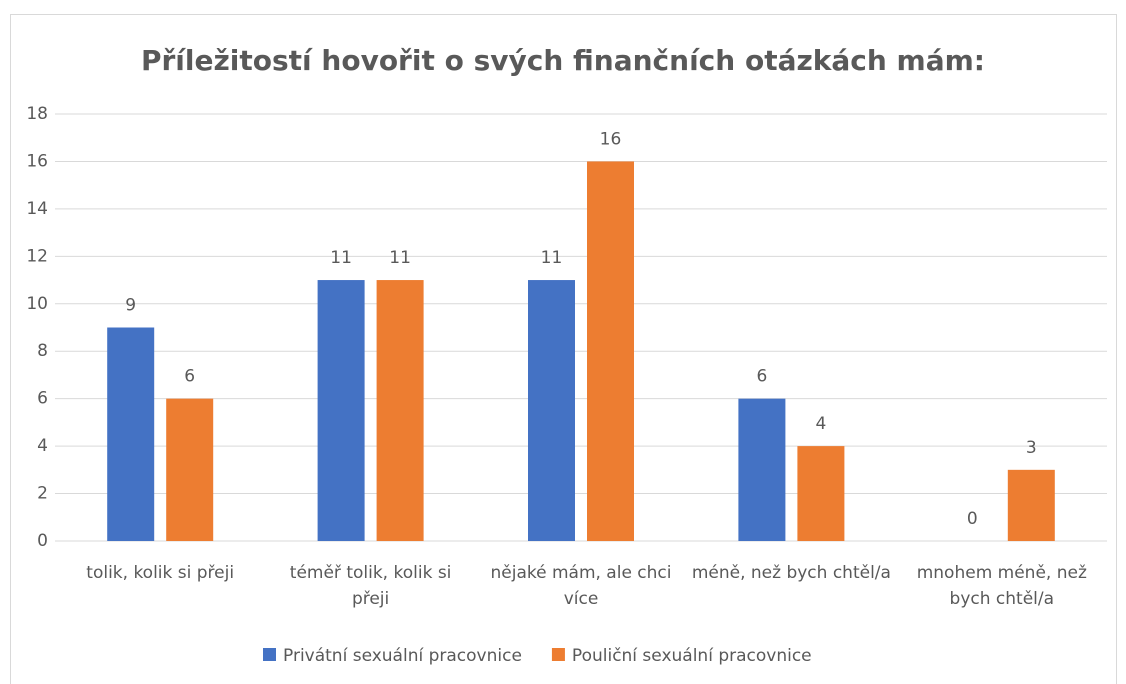  I want to click on y-tick-label: 8, so click(42, 351).